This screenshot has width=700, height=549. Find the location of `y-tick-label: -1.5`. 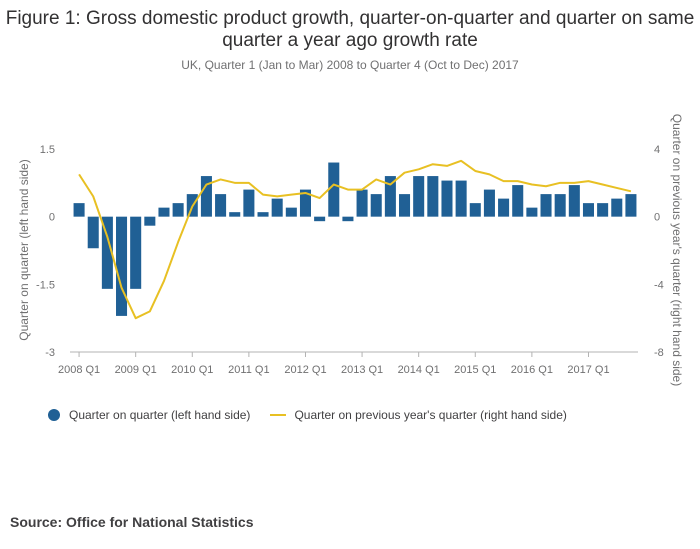

y-tick-label: -1.5 is located at coordinates (45, 285).